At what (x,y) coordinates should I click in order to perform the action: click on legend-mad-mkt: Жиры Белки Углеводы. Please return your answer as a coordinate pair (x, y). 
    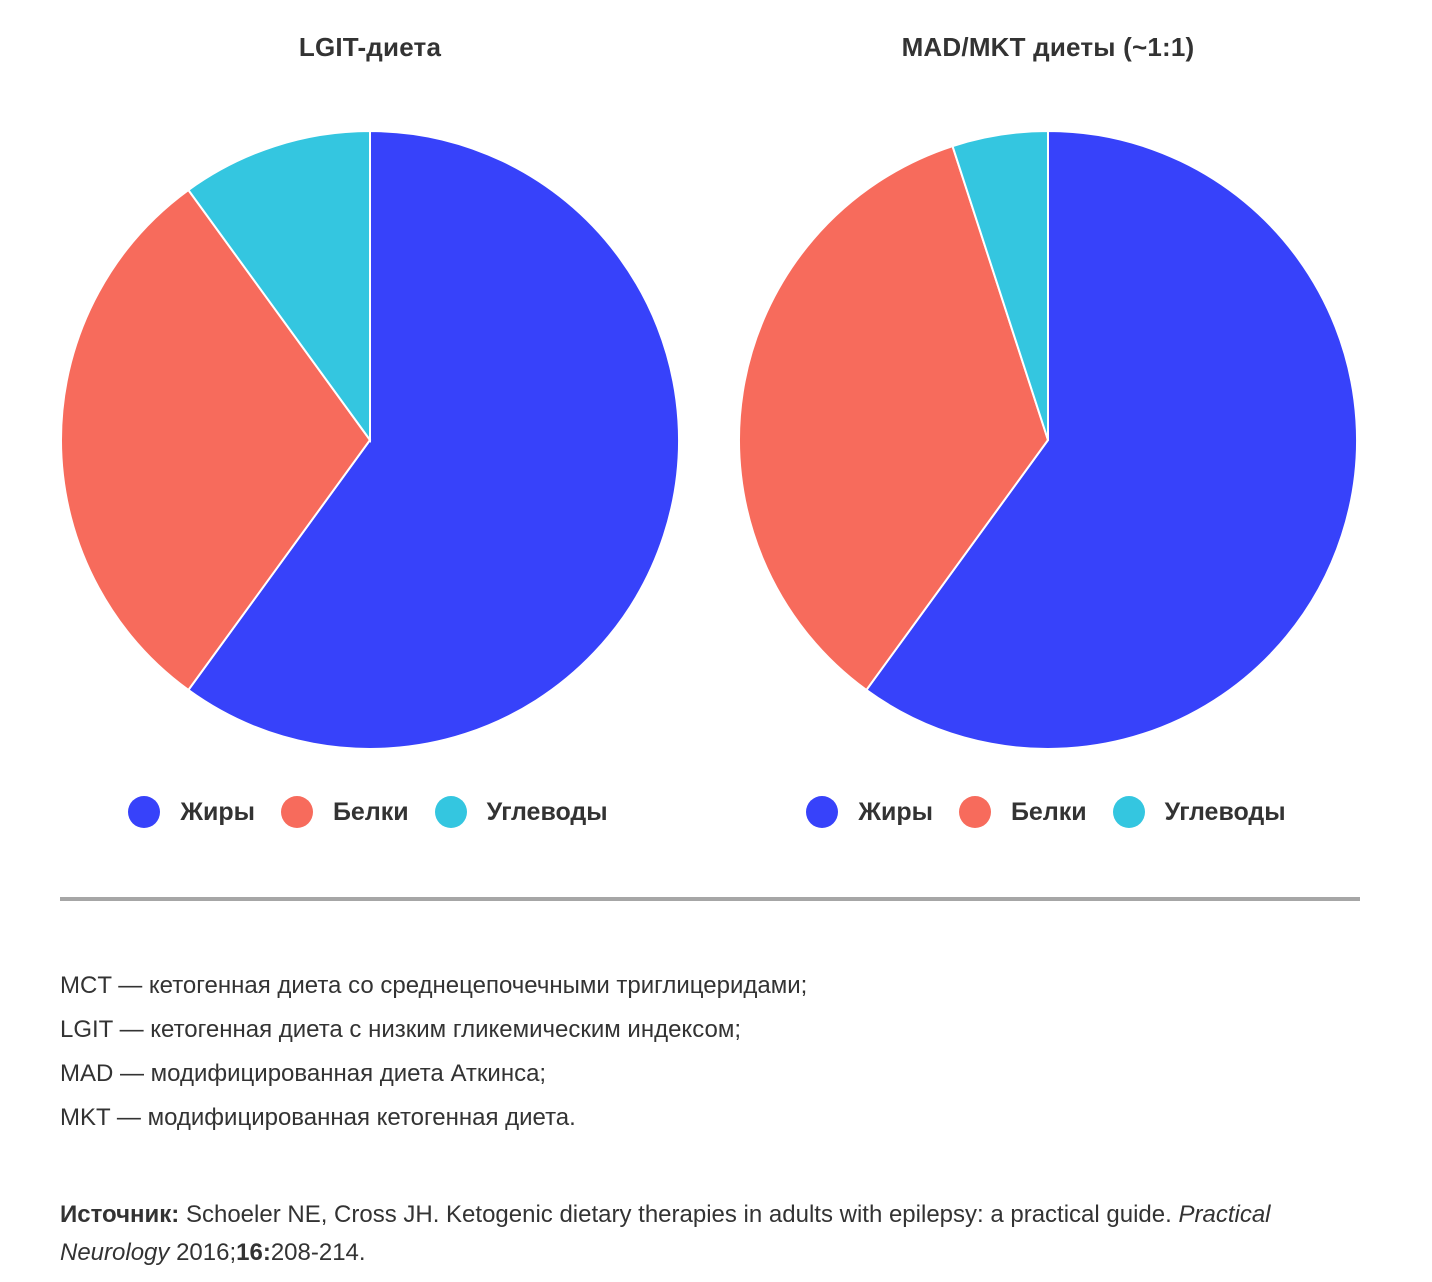
    Looking at the image, I should click on (1048, 812).